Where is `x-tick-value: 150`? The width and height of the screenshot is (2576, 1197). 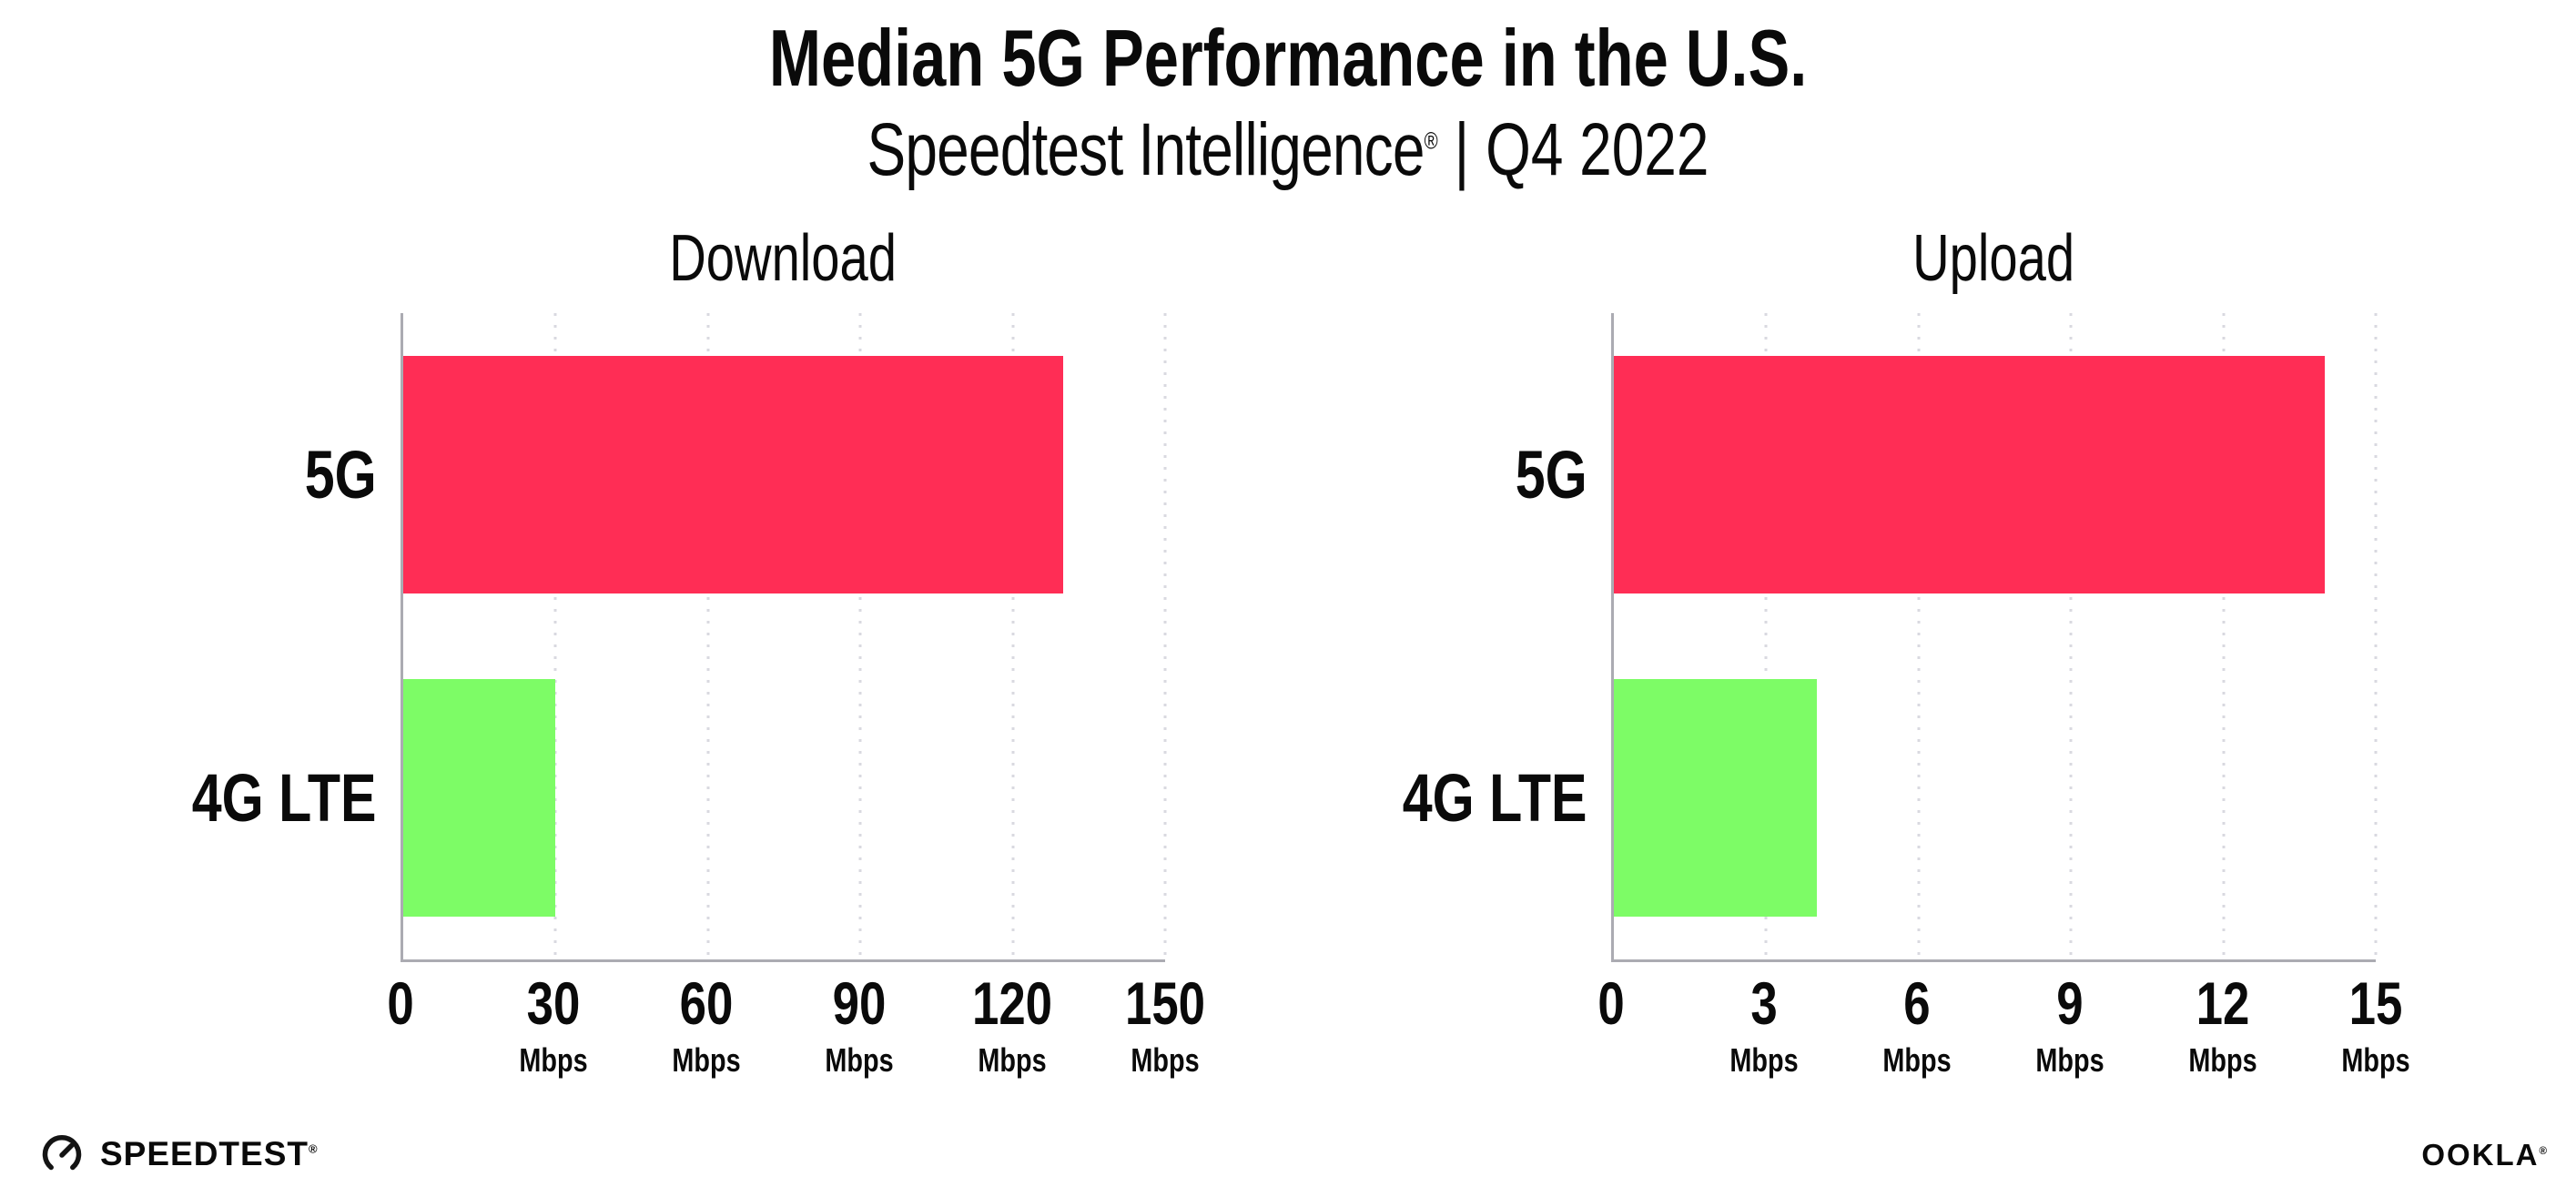
x-tick-value: 150 is located at coordinates (1165, 1003).